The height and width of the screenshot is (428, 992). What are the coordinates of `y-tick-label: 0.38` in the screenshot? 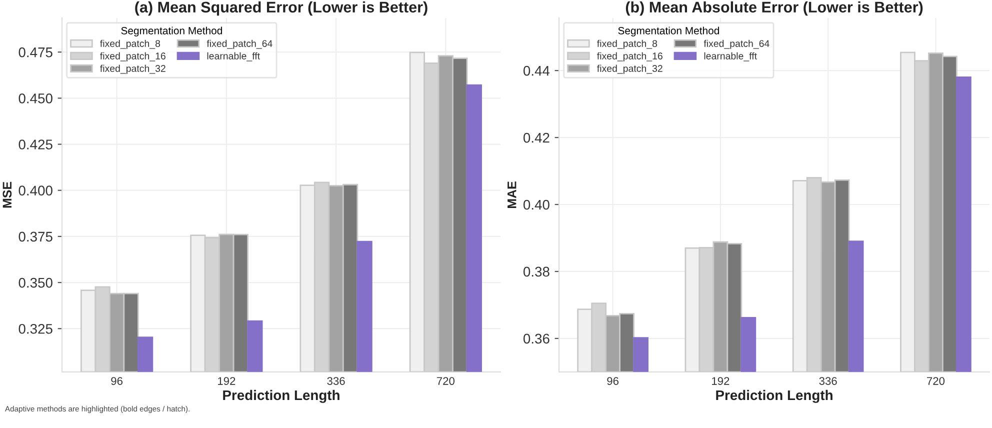 It's located at (536, 271).